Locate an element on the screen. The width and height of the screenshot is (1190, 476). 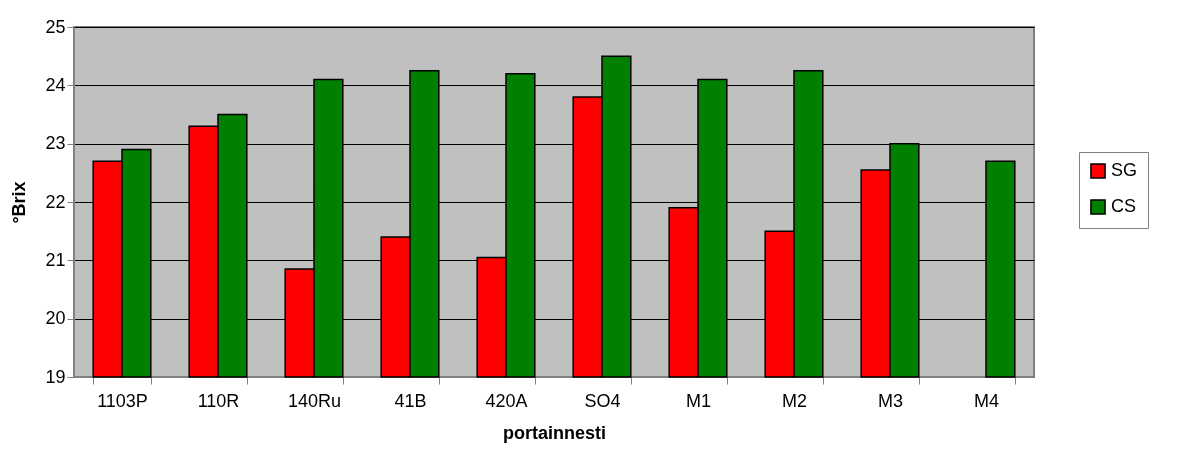
y-tick-label: 22 is located at coordinates (55, 201).